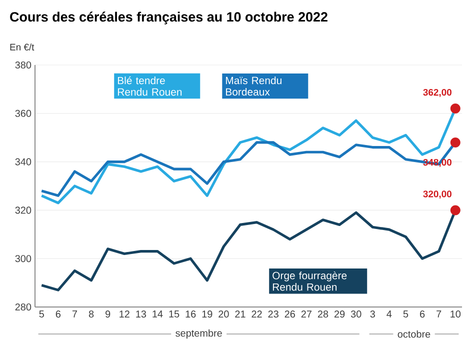  Describe the element at coordinates (356, 314) in the screenshot. I see `x-tick-label: 30` at that location.